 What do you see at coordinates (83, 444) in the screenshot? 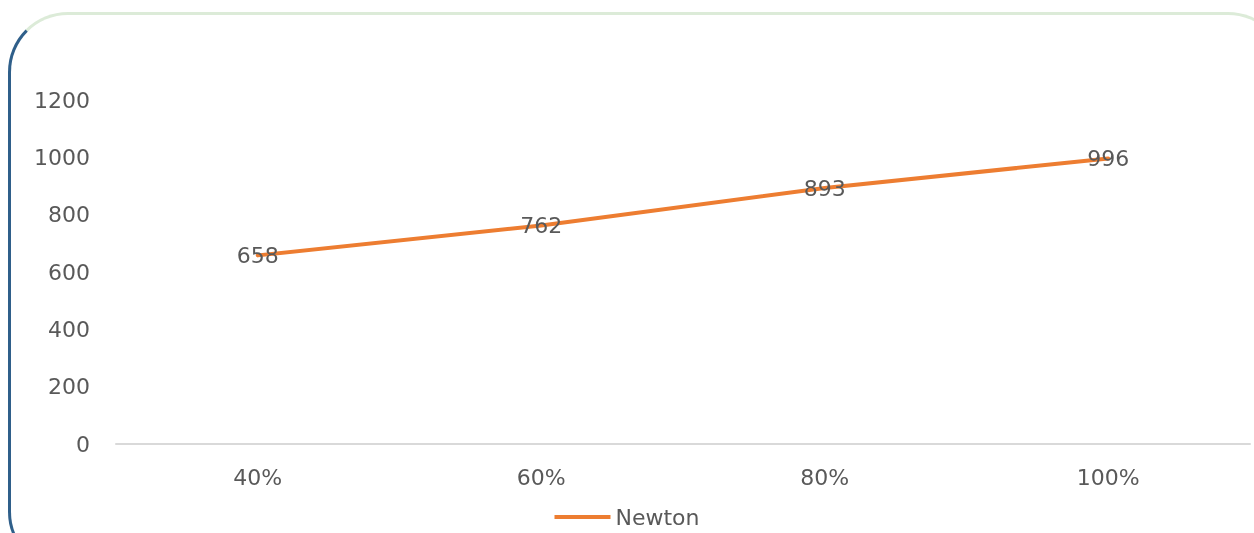
I see `y-tick-label: 0` at bounding box center [83, 444].